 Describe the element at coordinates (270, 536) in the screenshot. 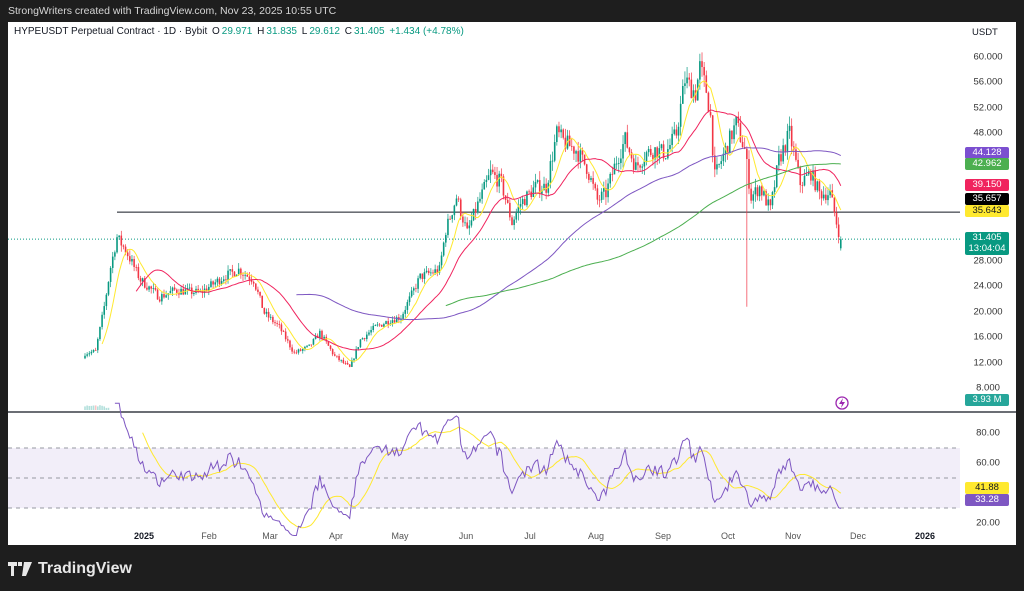

I see `time-tick-mar: Mar` at that location.